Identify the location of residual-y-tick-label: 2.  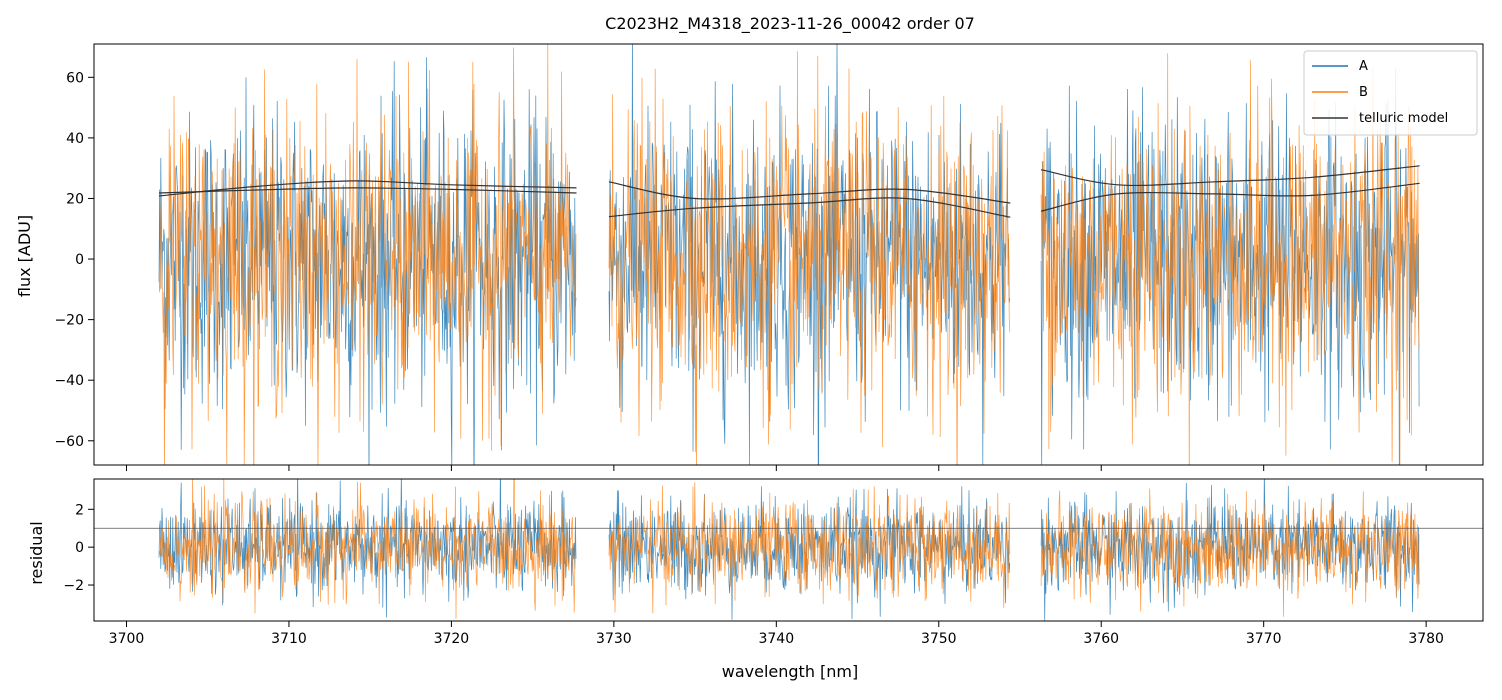
(79, 510).